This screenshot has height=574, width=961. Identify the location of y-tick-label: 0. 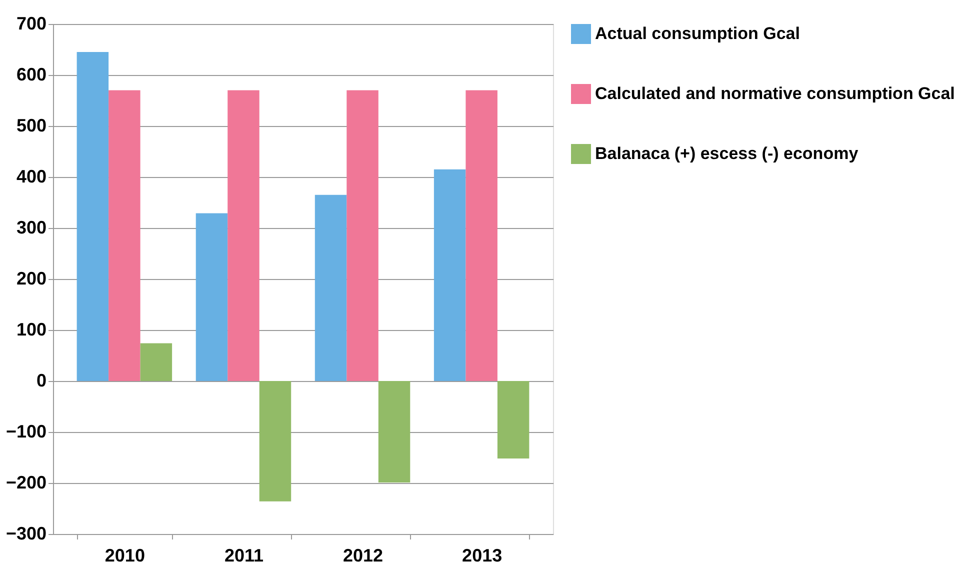
(41, 380).